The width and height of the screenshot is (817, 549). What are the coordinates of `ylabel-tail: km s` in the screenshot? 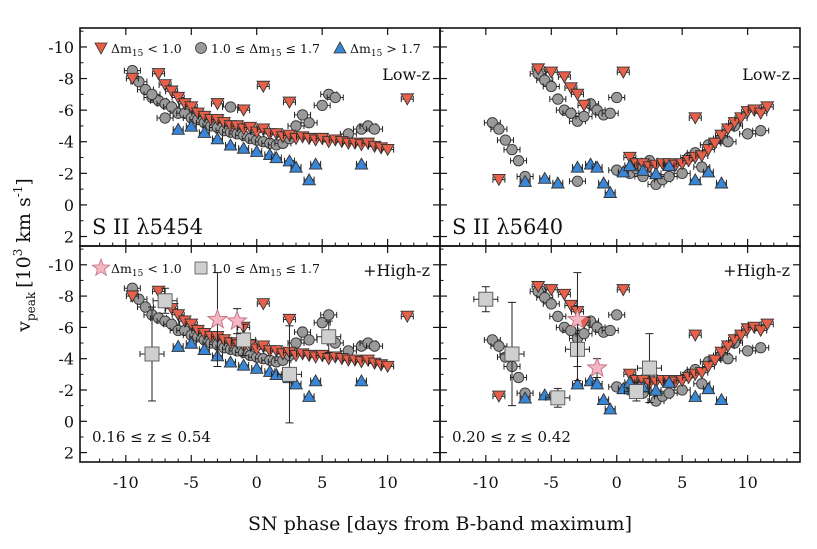 It's located at (24, 222).